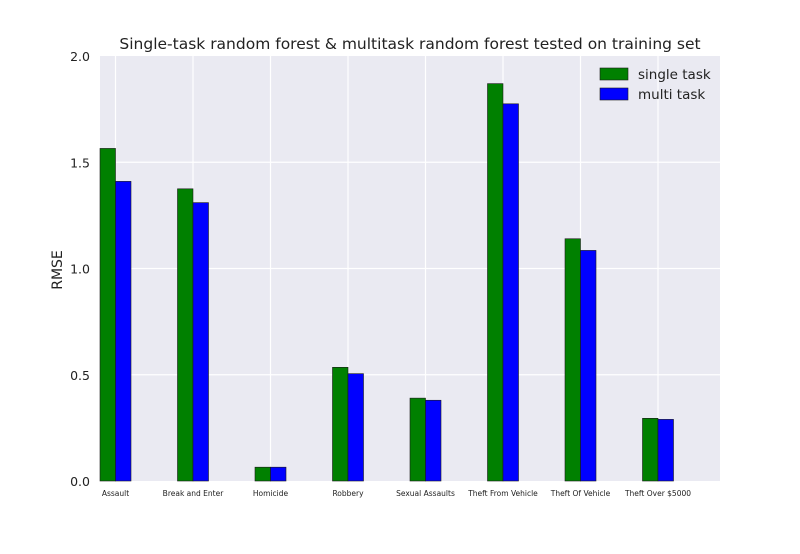 The image size is (800, 554). I want to click on legend: single task multi task, so click(655, 85).